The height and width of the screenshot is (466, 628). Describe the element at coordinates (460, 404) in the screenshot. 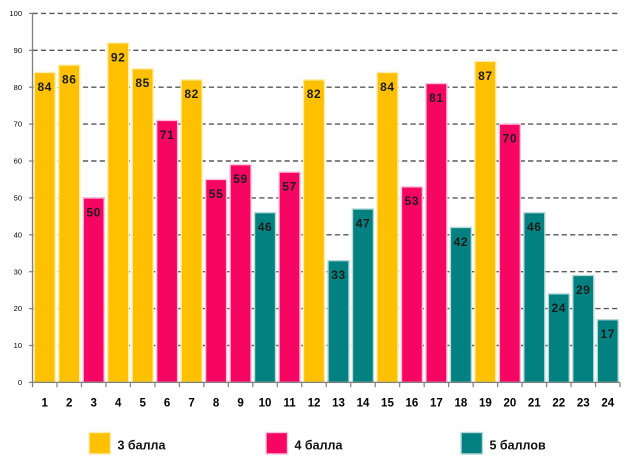

I see `svg-text: 18` at that location.